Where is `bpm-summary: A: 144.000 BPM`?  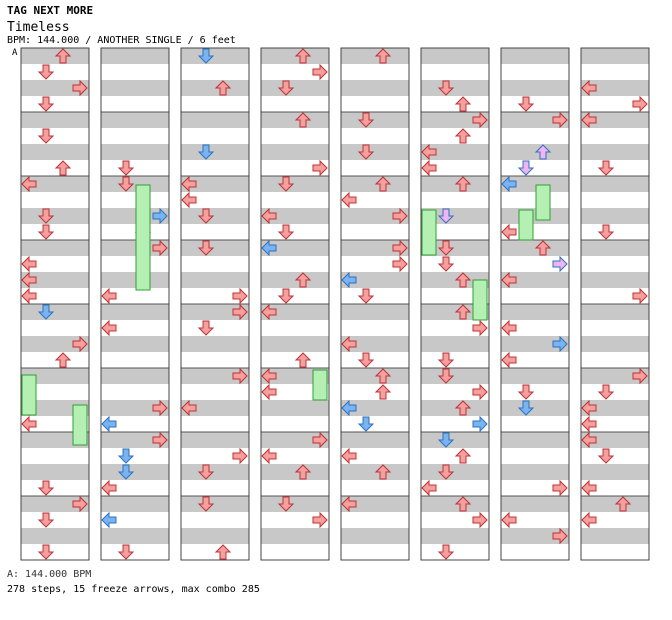 bpm-summary: A: 144.000 BPM is located at coordinates (49, 574).